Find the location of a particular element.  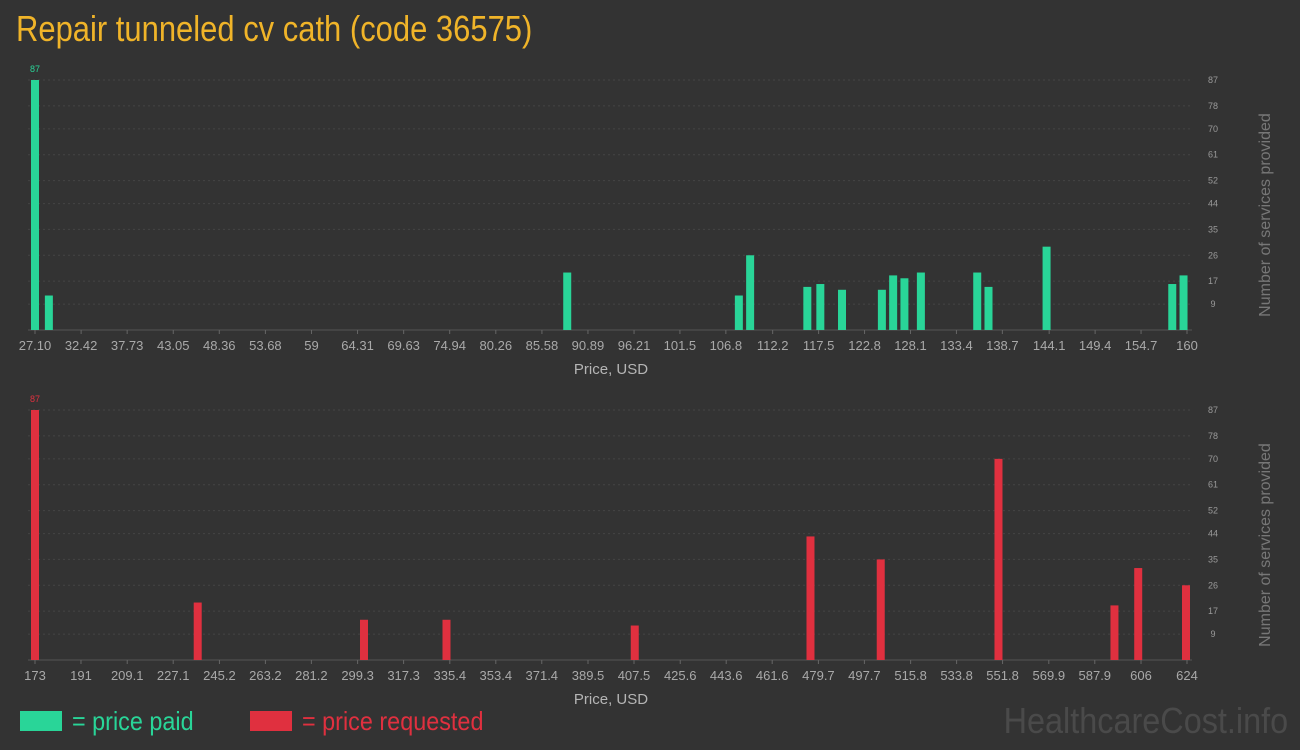

x-tick-label: 389.5 is located at coordinates (588, 675).